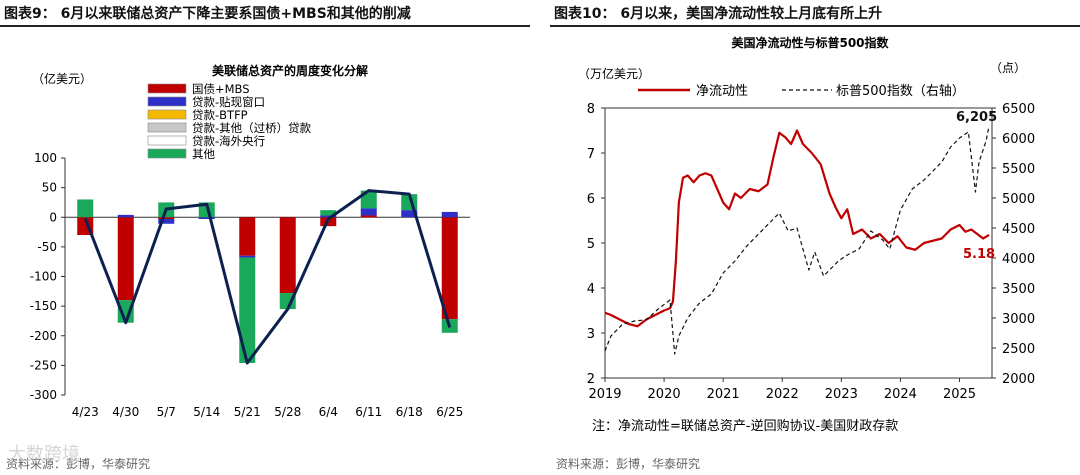 This screenshot has width=1080, height=475. I want to click on right-right-unit: （点）, so click(1008, 68).